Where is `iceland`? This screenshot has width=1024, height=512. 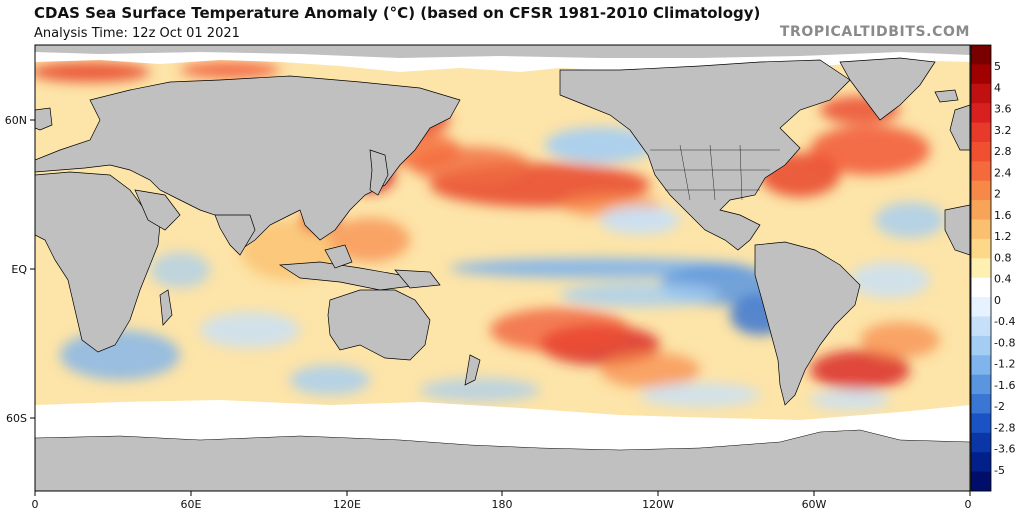
iceland is located at coordinates (946, 96).